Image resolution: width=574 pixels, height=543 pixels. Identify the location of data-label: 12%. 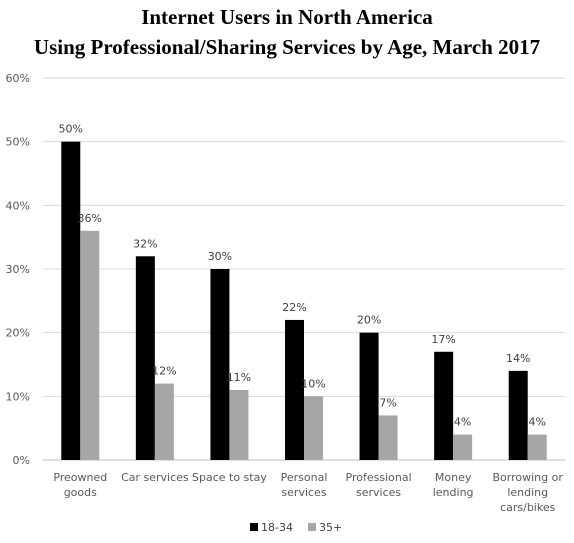
(164, 371).